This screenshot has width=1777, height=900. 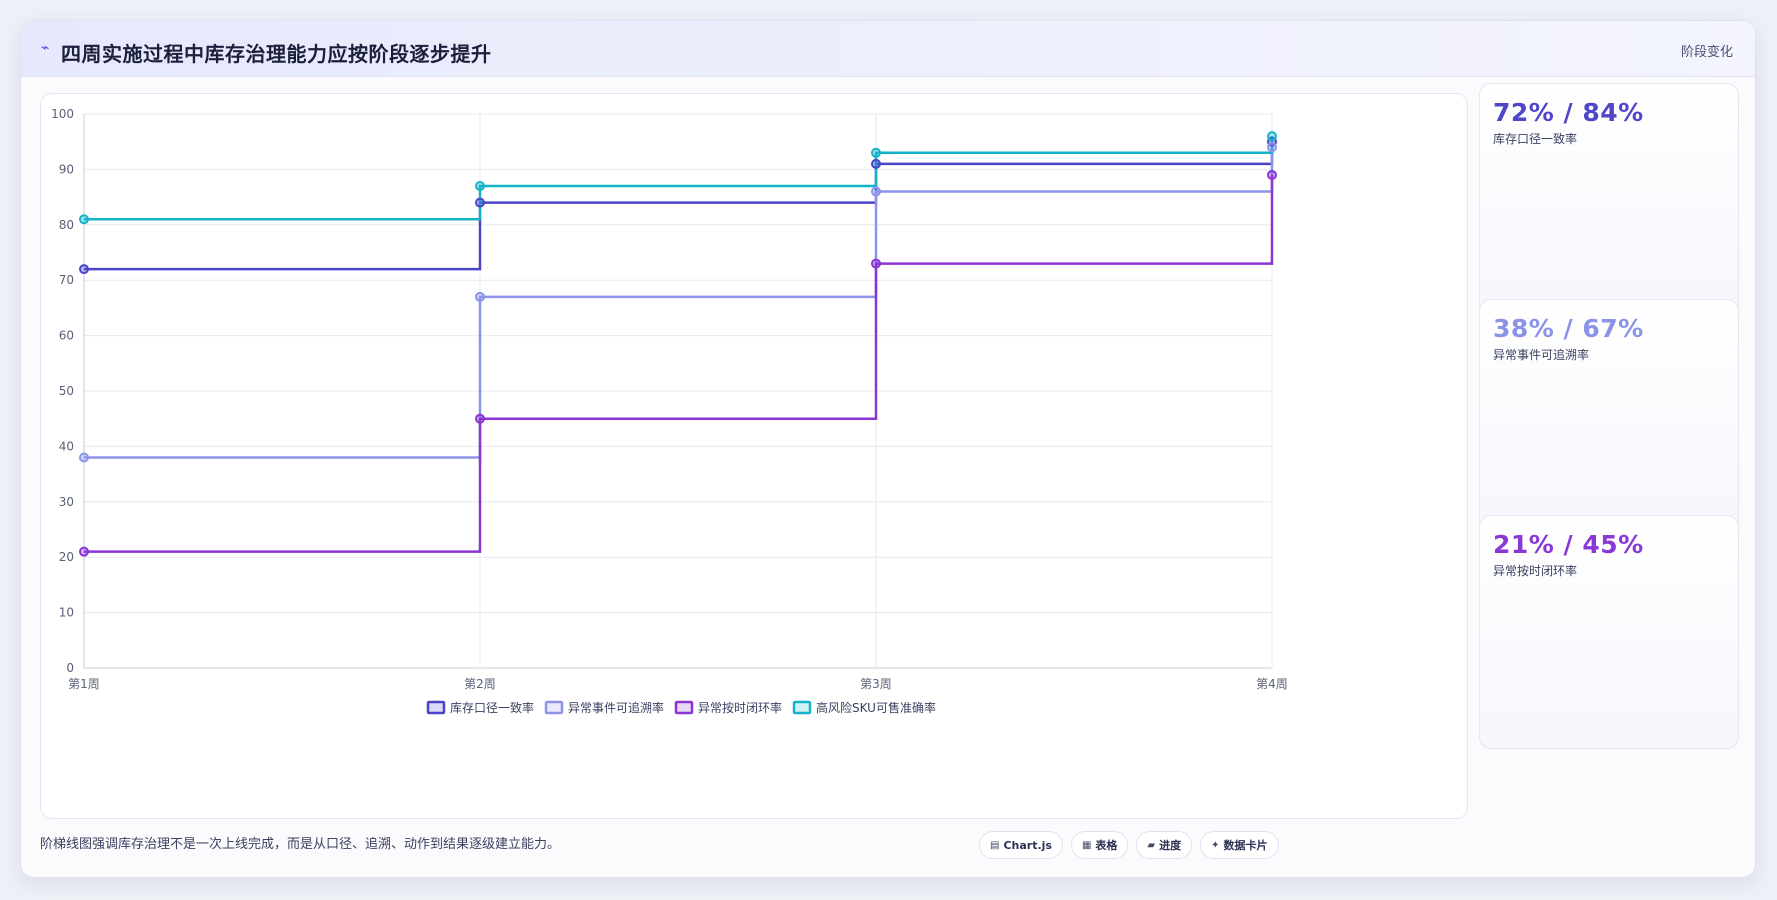 I want to click on metric-card-1: 72% / 84% 库存口径一致率, so click(x=1609, y=200).